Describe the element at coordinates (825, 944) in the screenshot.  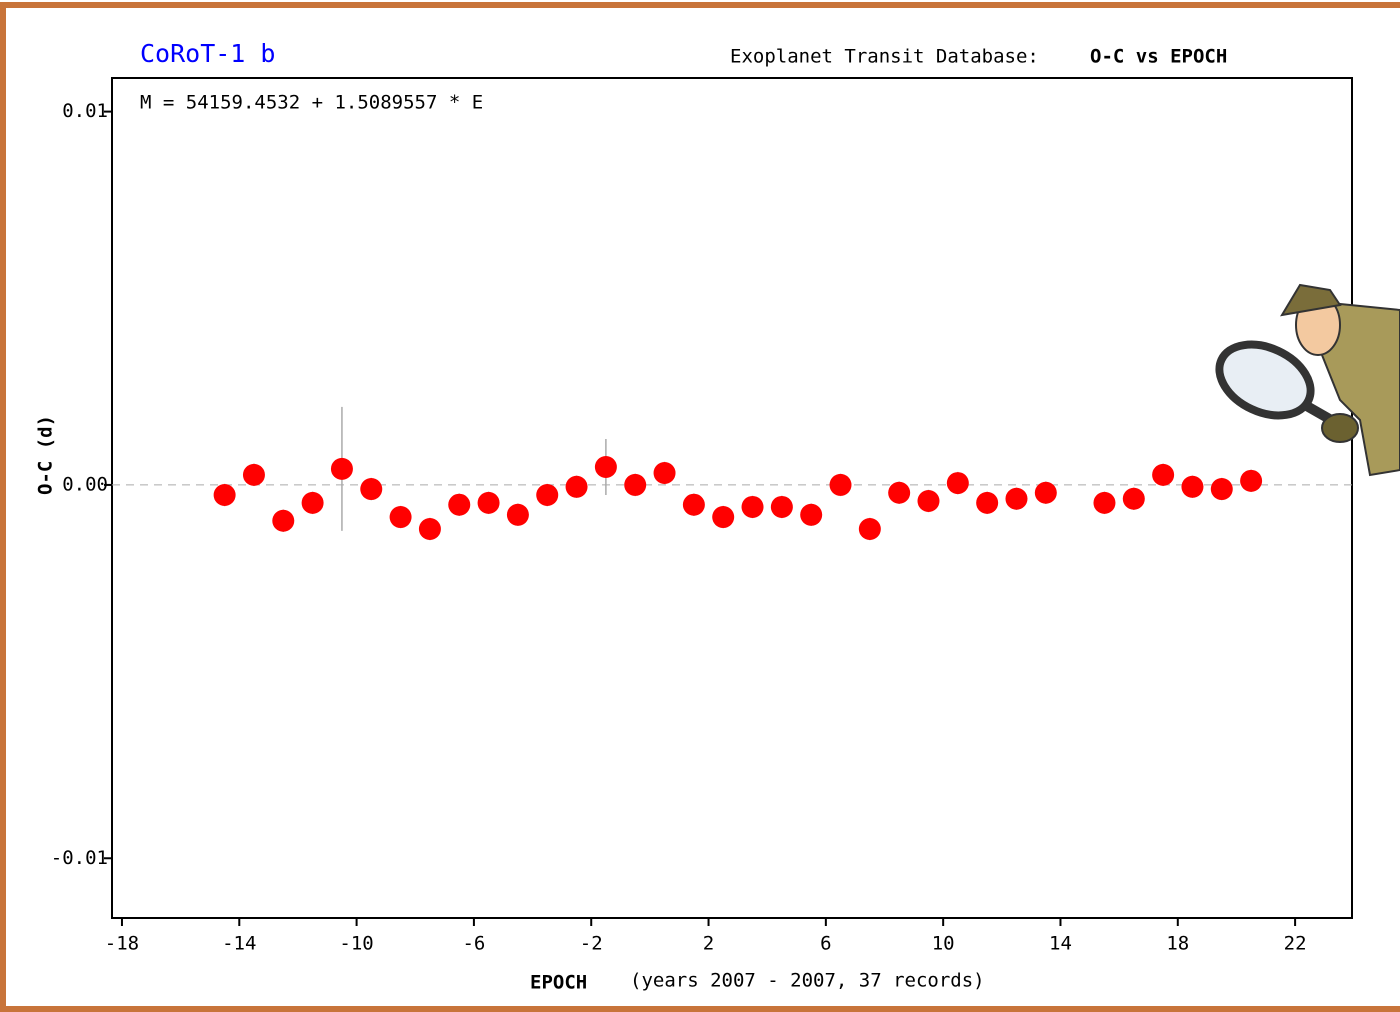
I see `x-tick-label: 6` at that location.